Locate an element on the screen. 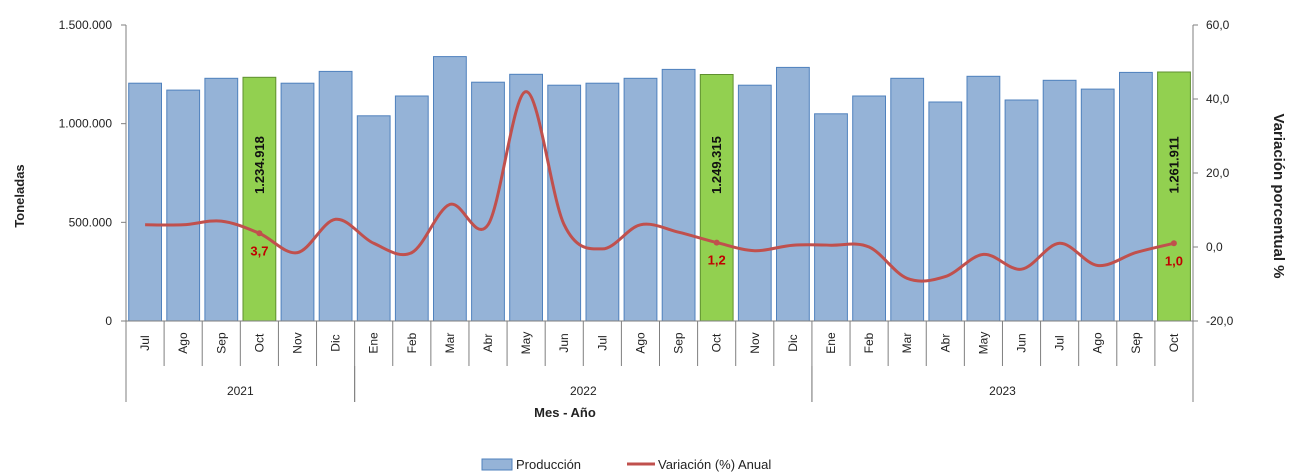  x-axis-title: Mes - Año is located at coordinates (565, 412).